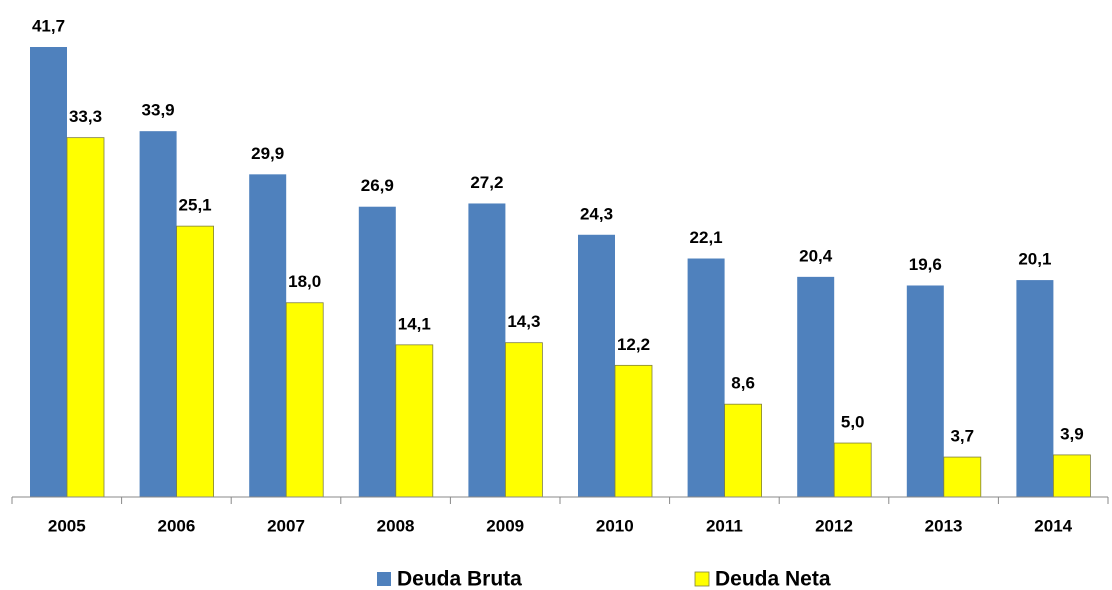  I want to click on x-tick-label: 2013, so click(944, 525).